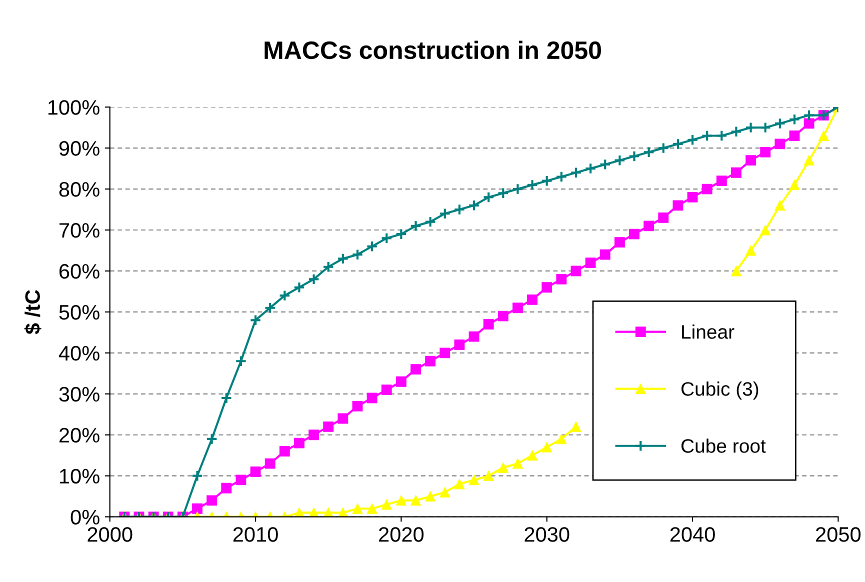  What do you see at coordinates (80, 476) in the screenshot?
I see `y-tick-label: 10%` at bounding box center [80, 476].